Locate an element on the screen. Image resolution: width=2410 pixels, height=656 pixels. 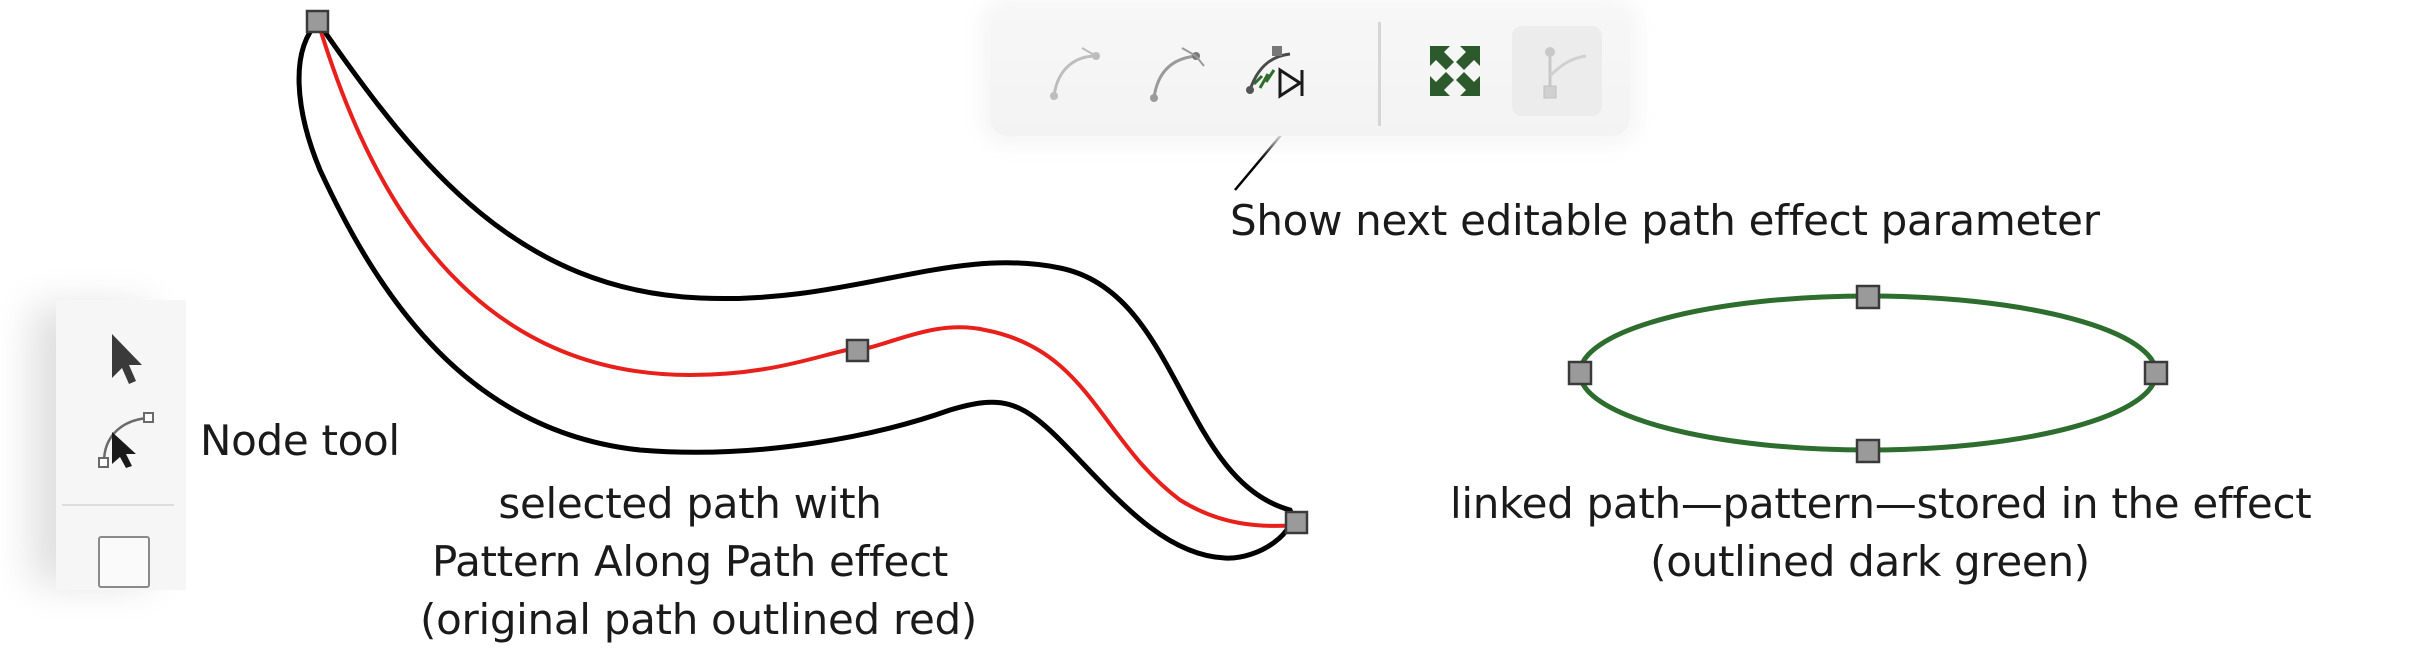
ellipse-node-bottom is located at coordinates (1868, 451).